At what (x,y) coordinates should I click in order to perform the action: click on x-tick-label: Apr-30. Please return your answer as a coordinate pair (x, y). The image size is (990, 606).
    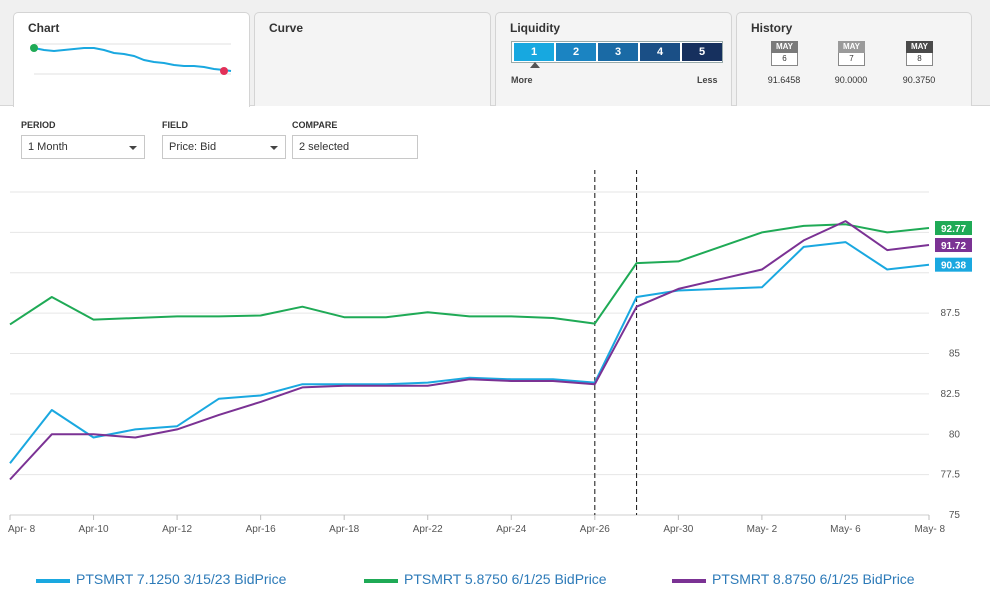
    Looking at the image, I should click on (678, 529).